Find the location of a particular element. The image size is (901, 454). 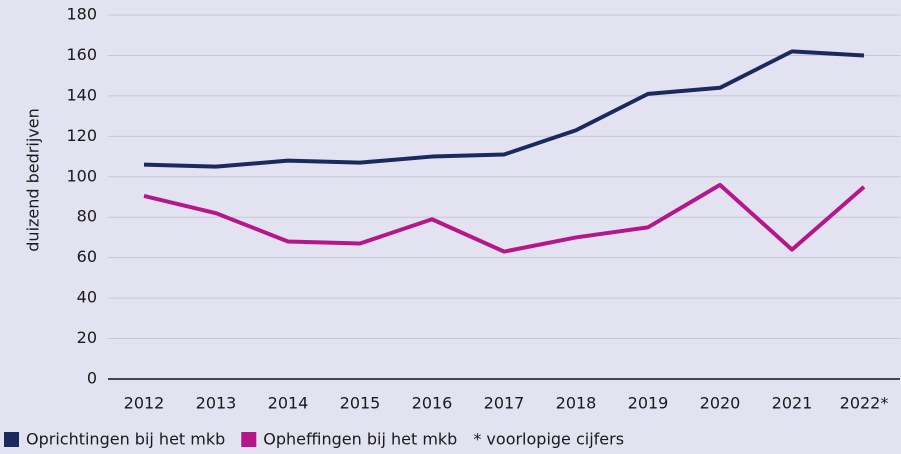

y-tick-label: 20 is located at coordinates (87, 337).